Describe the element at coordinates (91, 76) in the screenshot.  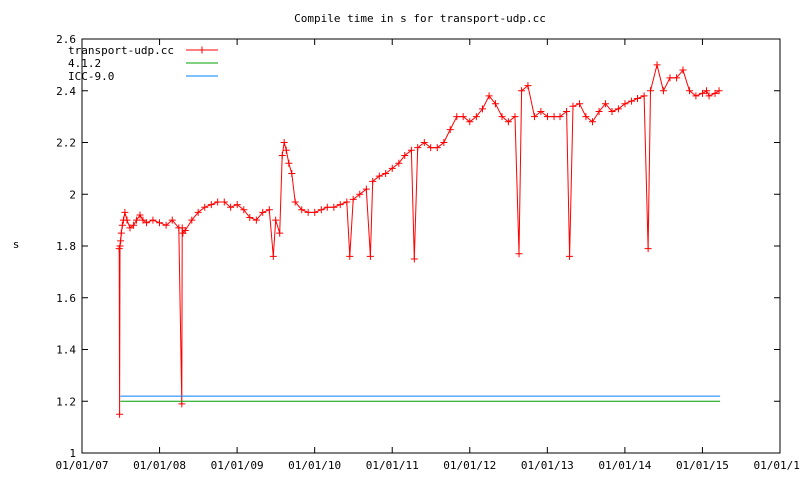
I see `legend-label: ICC-9.0` at that location.